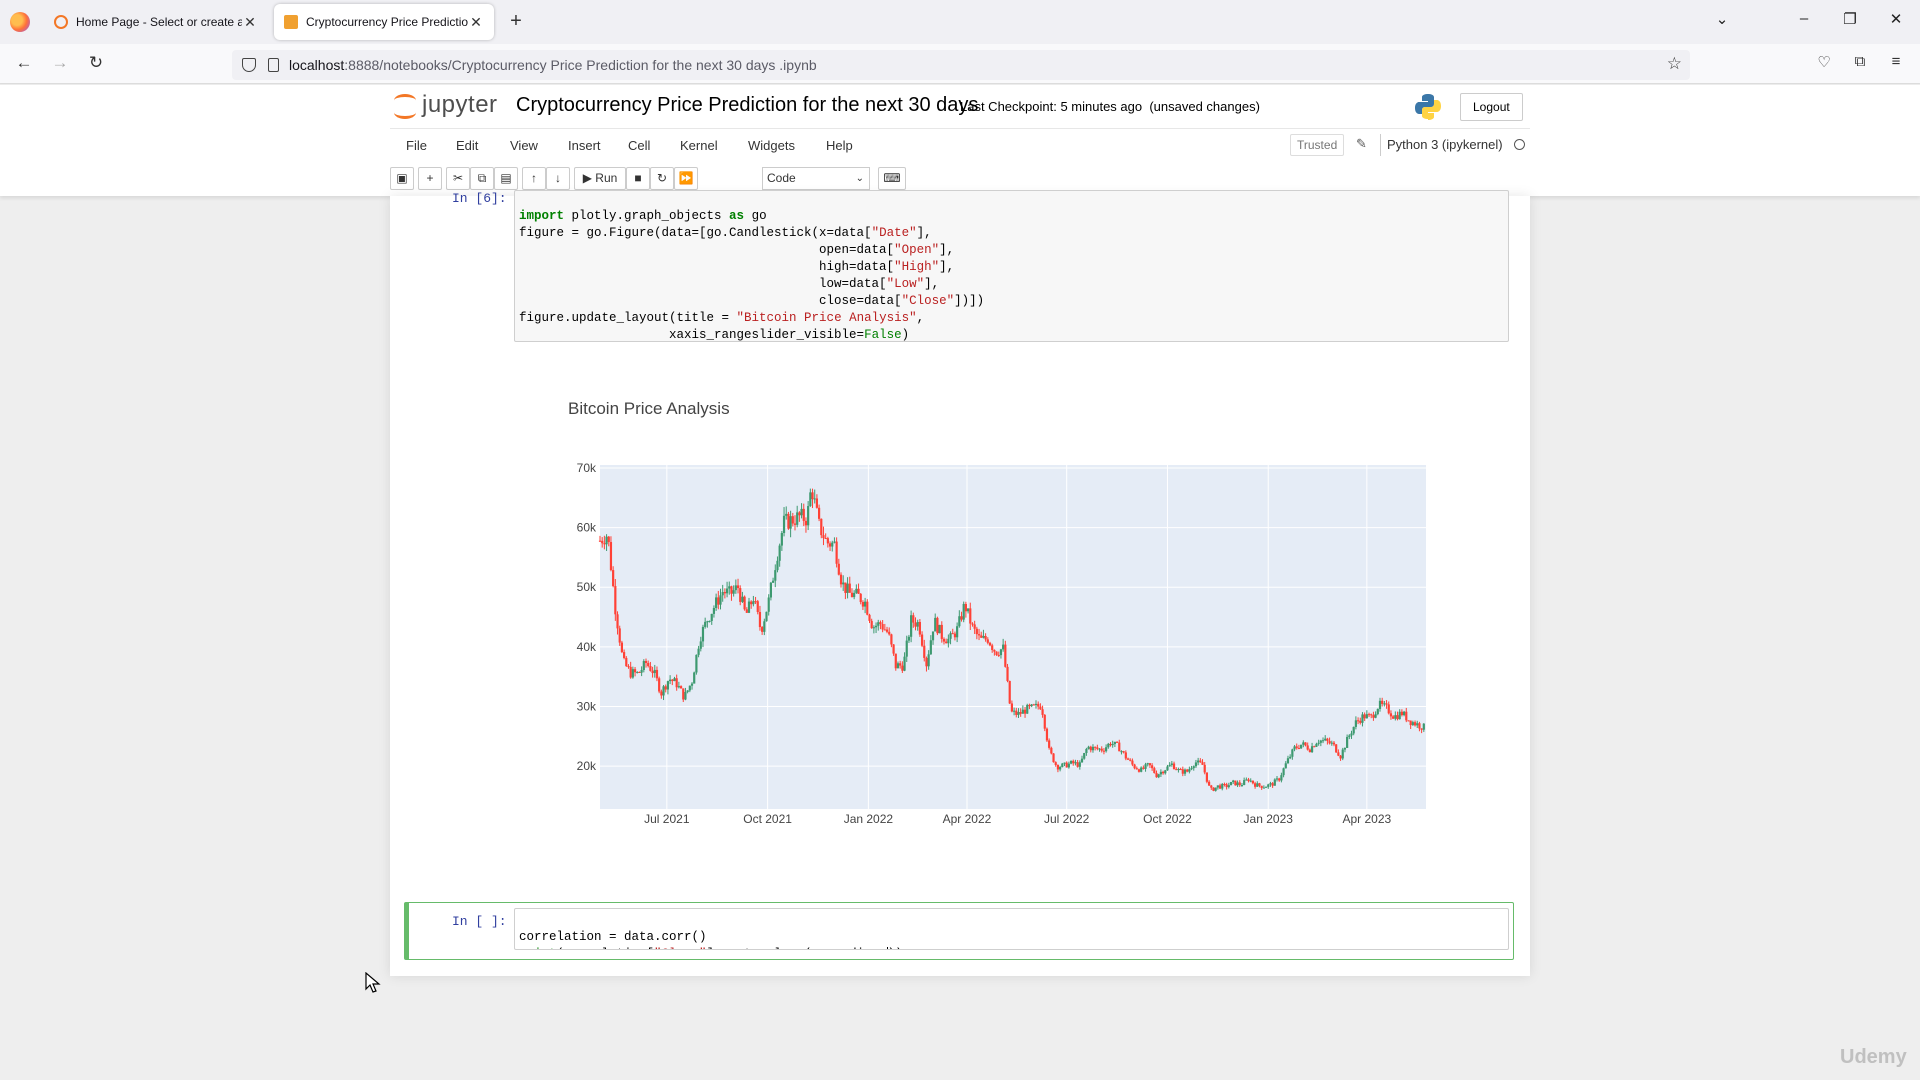  Describe the element at coordinates (1850, 19) in the screenshot. I see `restore-icon: ❐` at that location.